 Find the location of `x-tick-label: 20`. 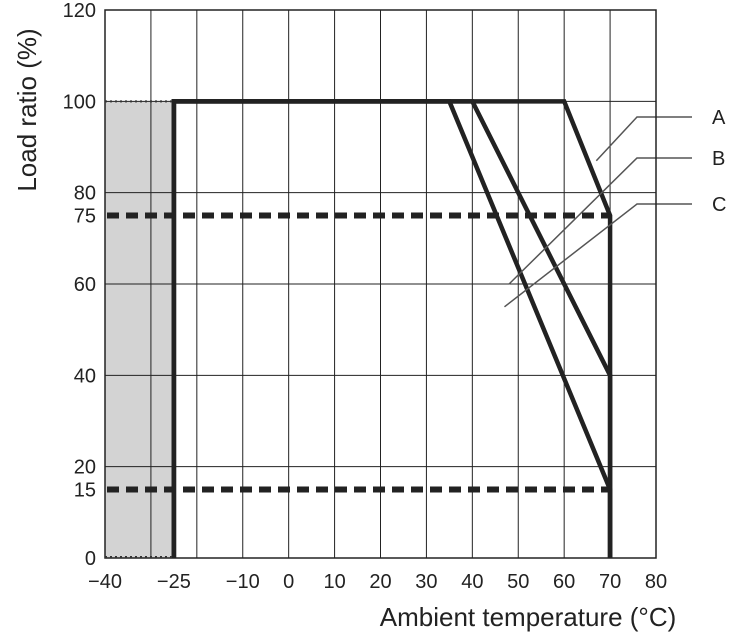

x-tick-label: 20 is located at coordinates (380, 582).